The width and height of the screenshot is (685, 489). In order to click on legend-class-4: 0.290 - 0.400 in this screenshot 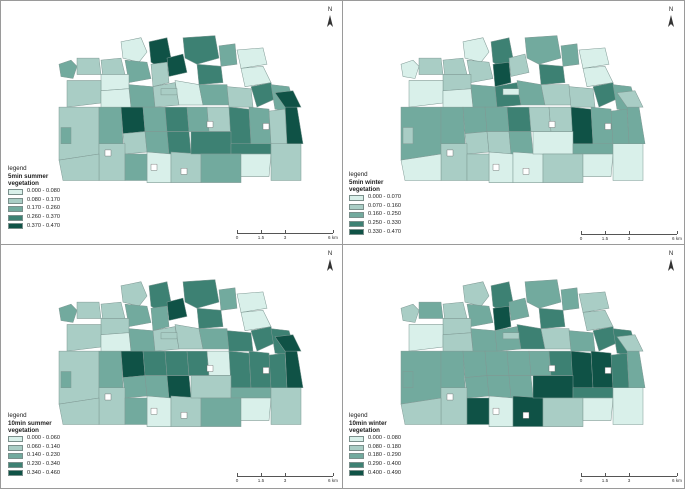, I will do `click(375, 465)`.